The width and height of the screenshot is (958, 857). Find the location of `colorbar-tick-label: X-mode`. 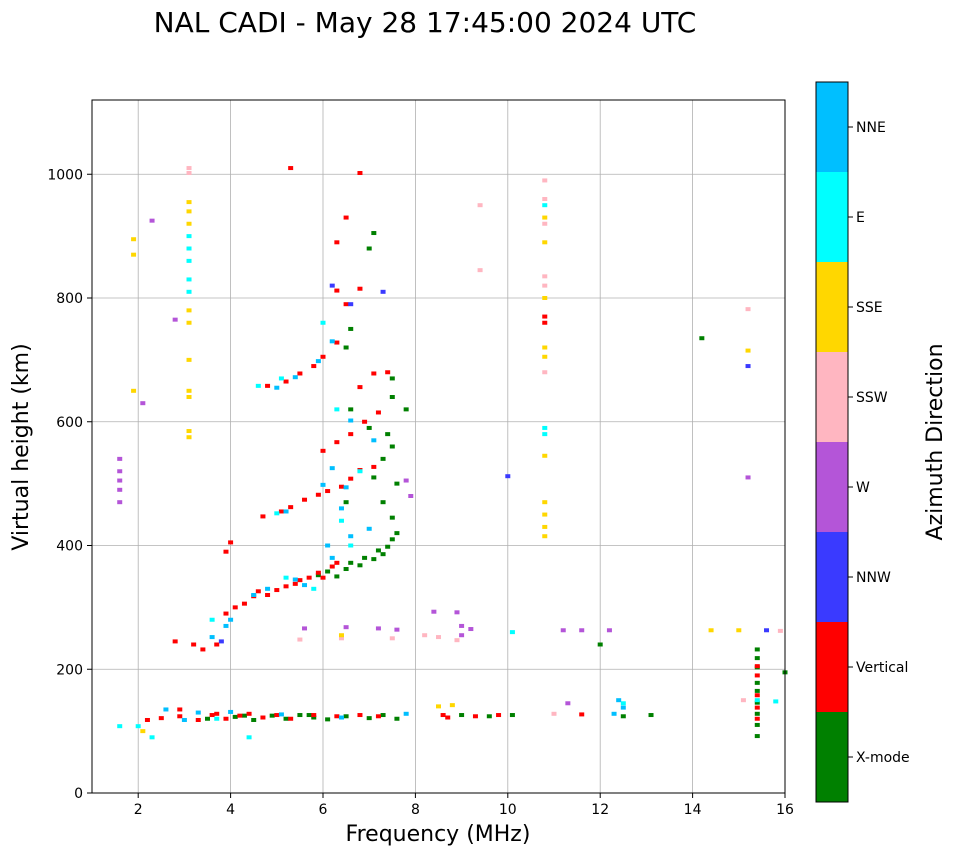

colorbar-tick-label: X-mode is located at coordinates (883, 758).